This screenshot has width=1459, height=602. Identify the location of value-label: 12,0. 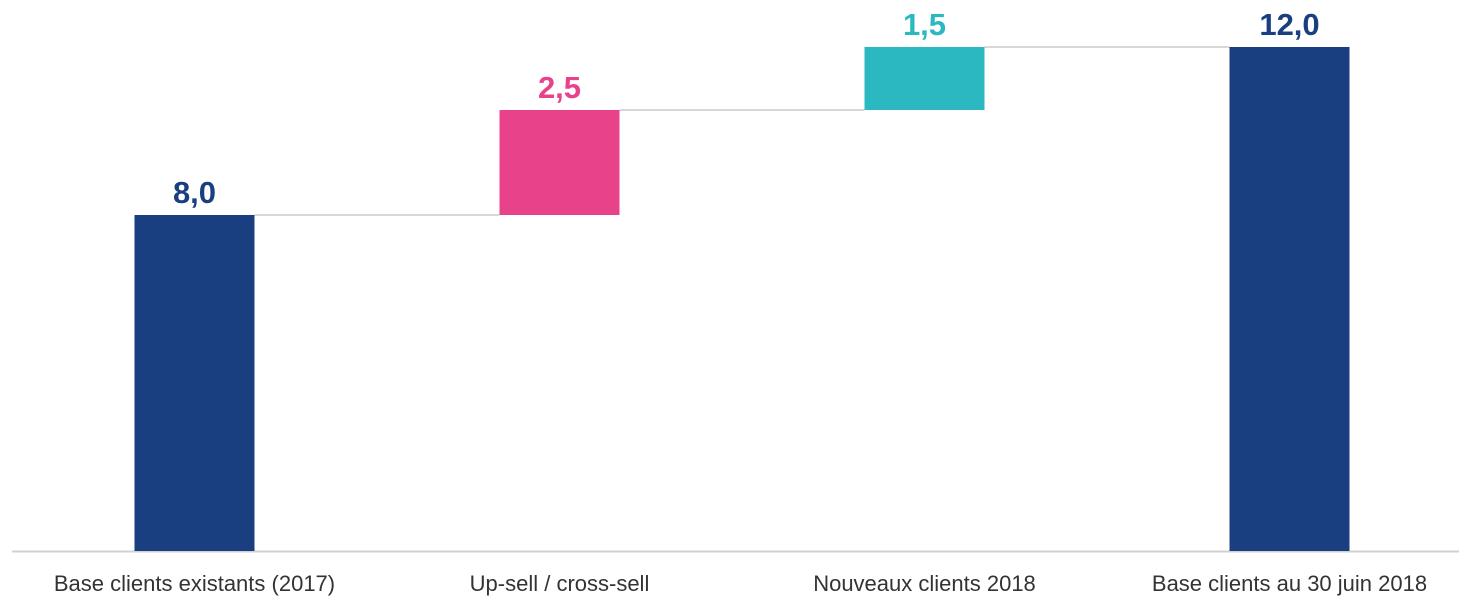
(1289, 24).